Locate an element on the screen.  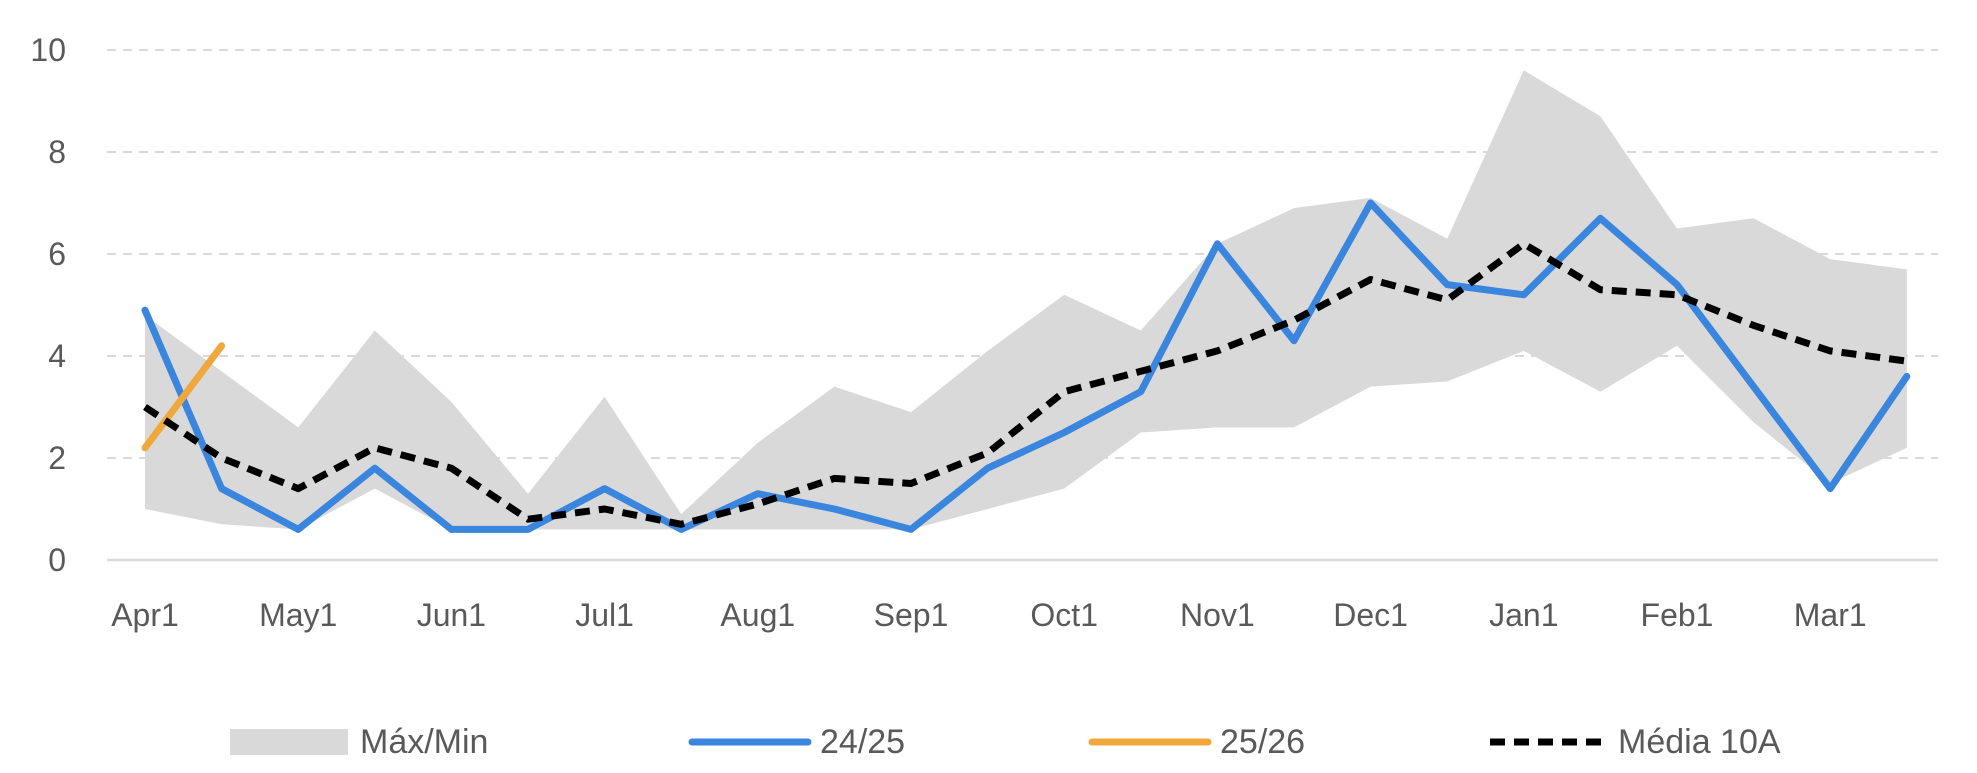
y-tick-label: 4 is located at coordinates (57, 356).